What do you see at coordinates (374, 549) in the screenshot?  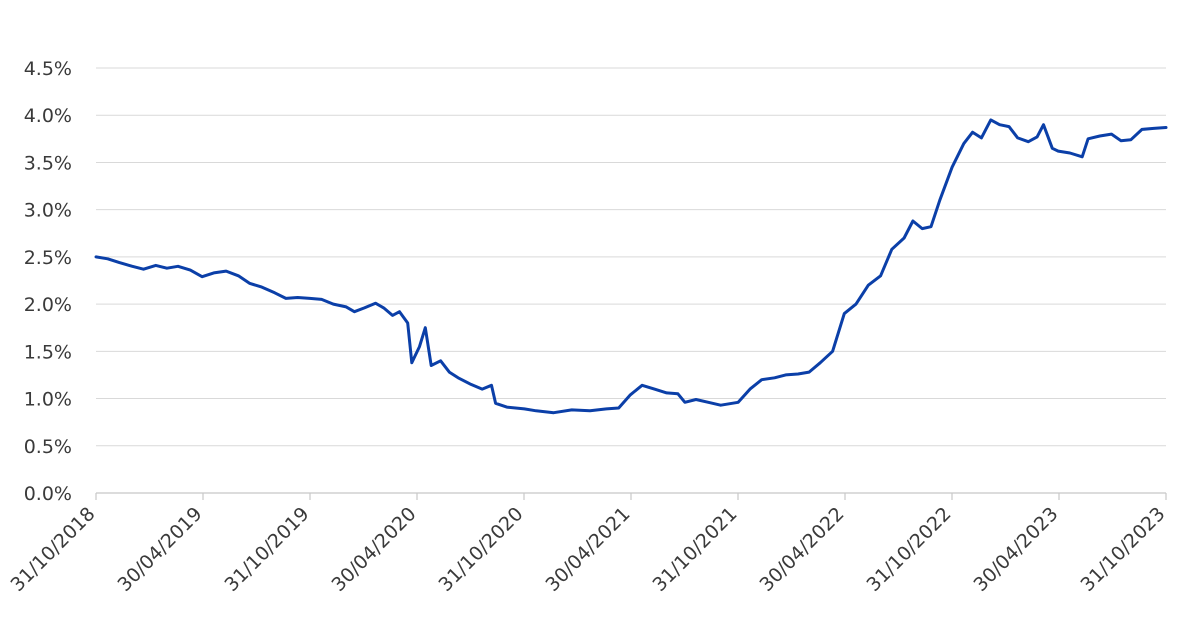 I see `x-tick-label: 30/04/2020` at bounding box center [374, 549].